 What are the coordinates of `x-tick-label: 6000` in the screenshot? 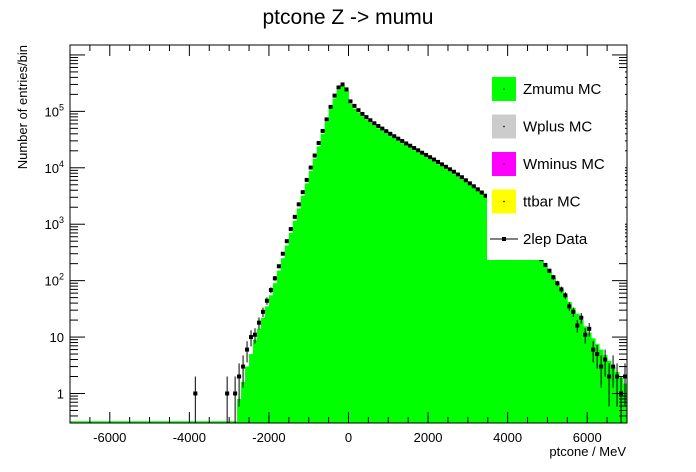 It's located at (587, 437).